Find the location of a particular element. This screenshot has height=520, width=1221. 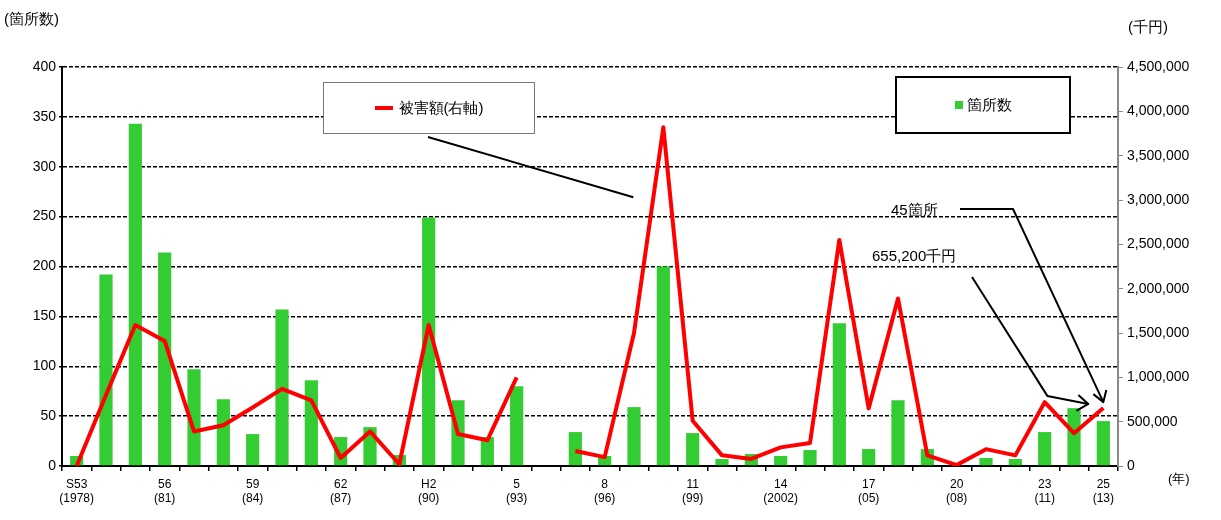

y-axis-title: (箇所数) is located at coordinates (31, 19).